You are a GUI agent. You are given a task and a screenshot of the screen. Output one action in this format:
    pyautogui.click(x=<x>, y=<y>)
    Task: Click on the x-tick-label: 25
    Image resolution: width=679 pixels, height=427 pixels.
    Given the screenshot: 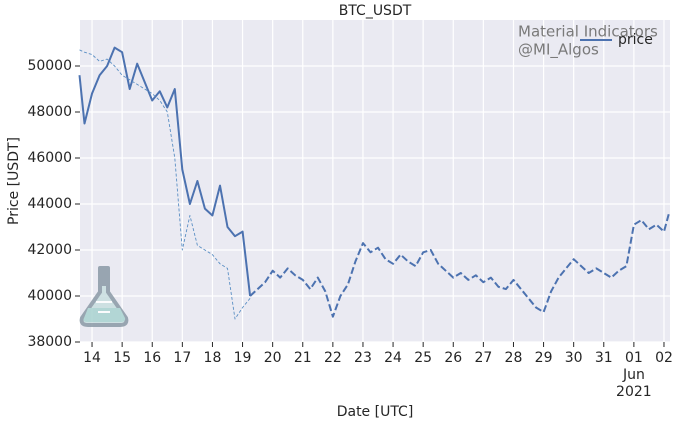 What is the action you would take?
    pyautogui.click(x=423, y=358)
    